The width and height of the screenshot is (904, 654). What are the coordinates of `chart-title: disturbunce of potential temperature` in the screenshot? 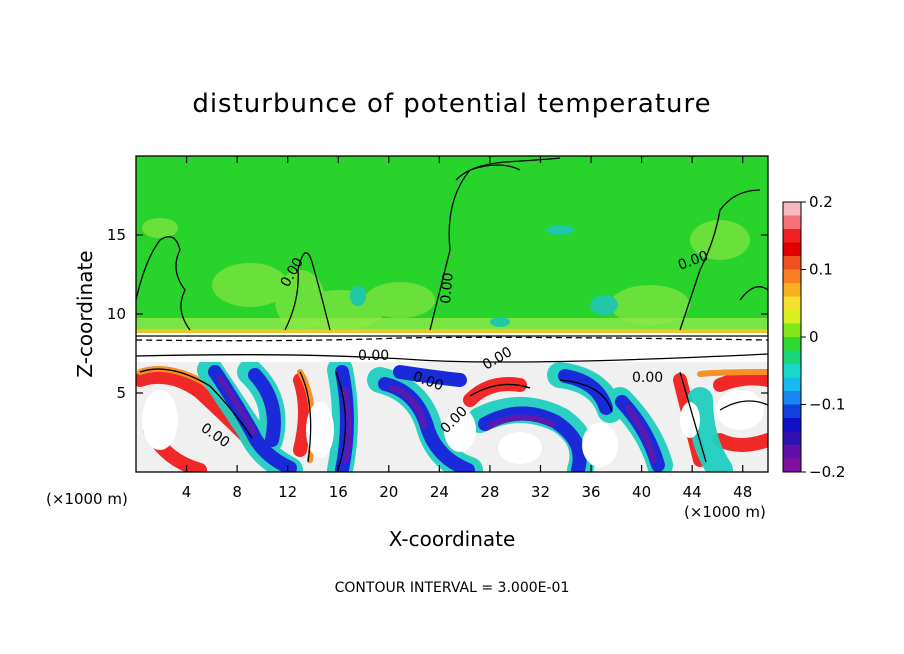 It's located at (451, 104).